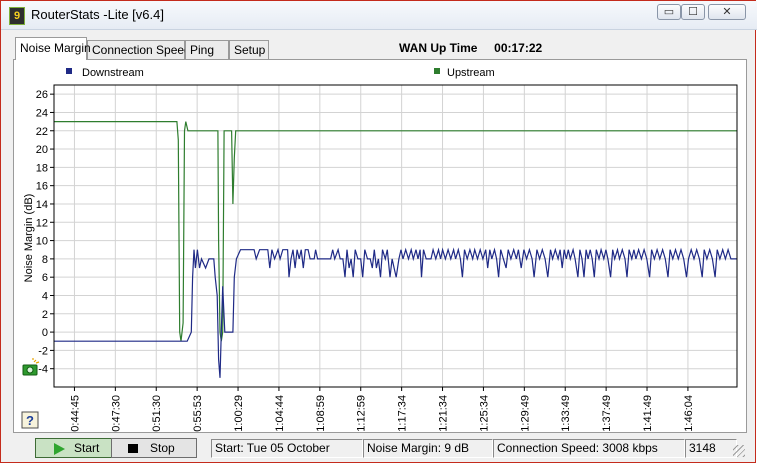 Image resolution: width=758 pixels, height=465 pixels. I want to click on x-tick-label: 21:37:49, so click(607, 413).